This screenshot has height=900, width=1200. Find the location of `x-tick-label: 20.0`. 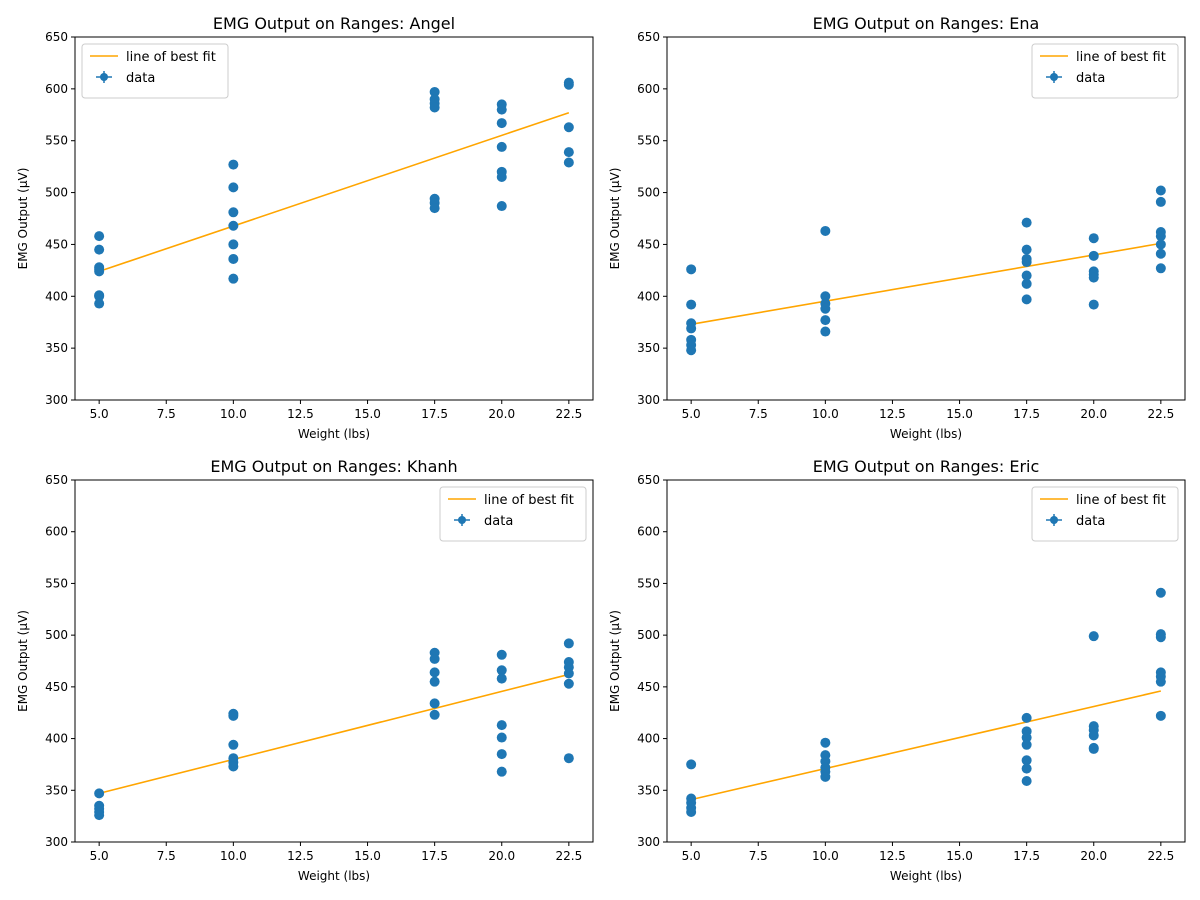

x-tick-label: 20.0 is located at coordinates (1093, 856).